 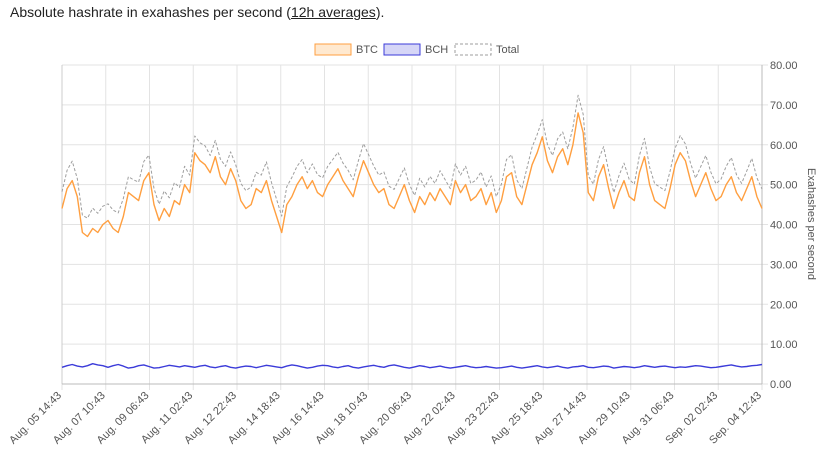 I want to click on legend-item-btc: BTC, so click(x=346, y=49).